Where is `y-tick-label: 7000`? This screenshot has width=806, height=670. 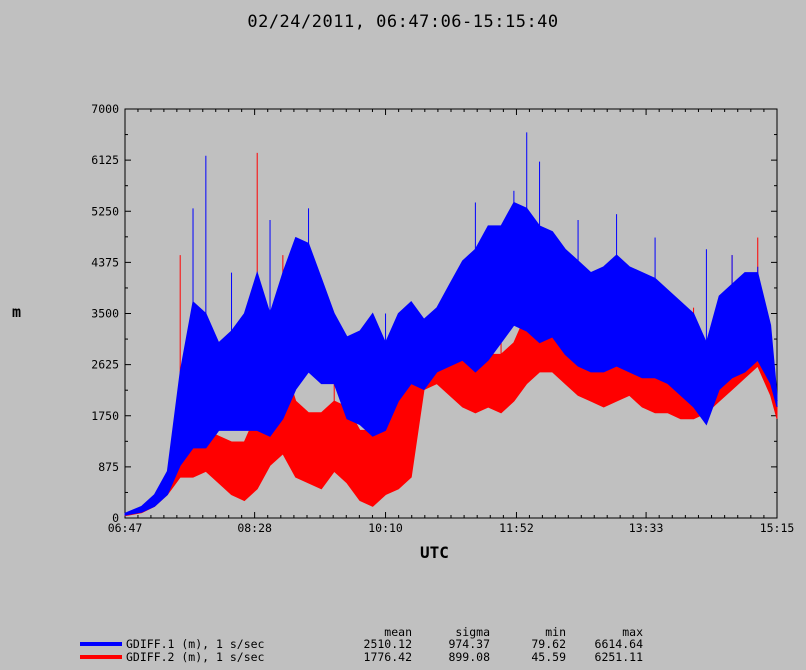 y-tick-label: 7000 is located at coordinates (105, 109).